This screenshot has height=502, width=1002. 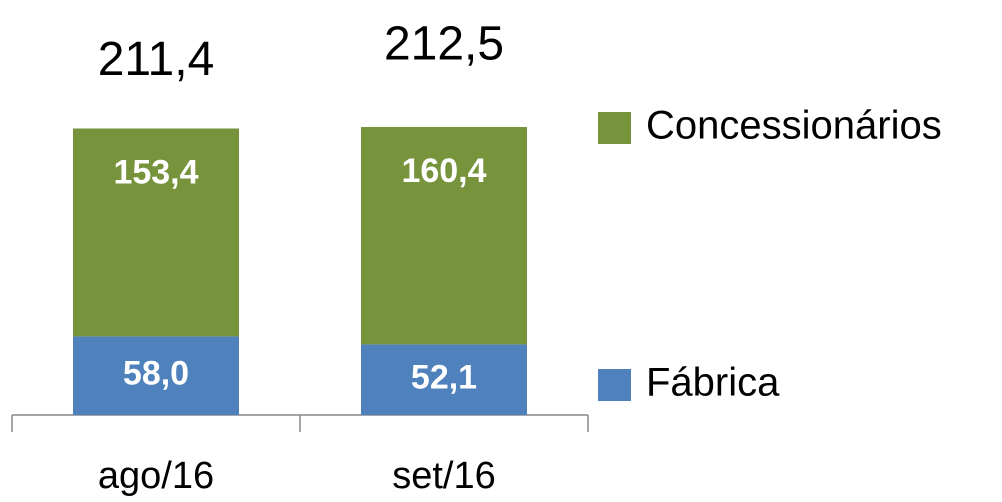 What do you see at coordinates (443, 171) in the screenshot?
I see `data-label: 160,4` at bounding box center [443, 171].